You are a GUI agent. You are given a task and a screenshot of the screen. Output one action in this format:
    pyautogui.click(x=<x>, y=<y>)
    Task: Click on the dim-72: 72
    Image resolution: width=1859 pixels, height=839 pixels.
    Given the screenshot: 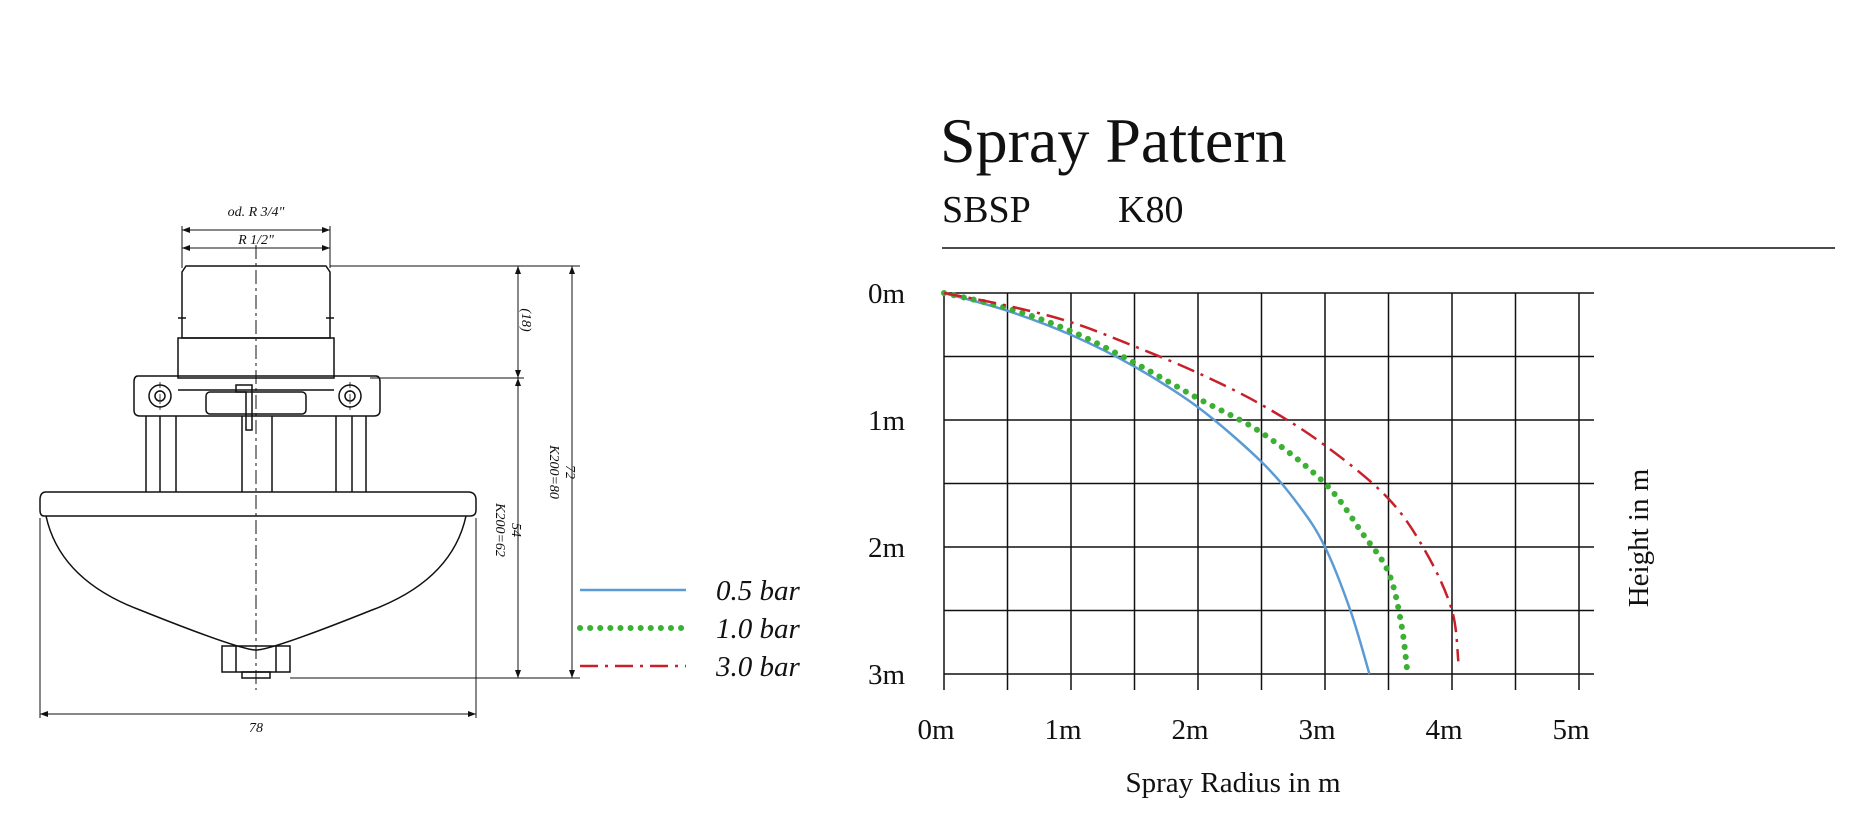 What is the action you would take?
    pyautogui.click(x=569, y=472)
    